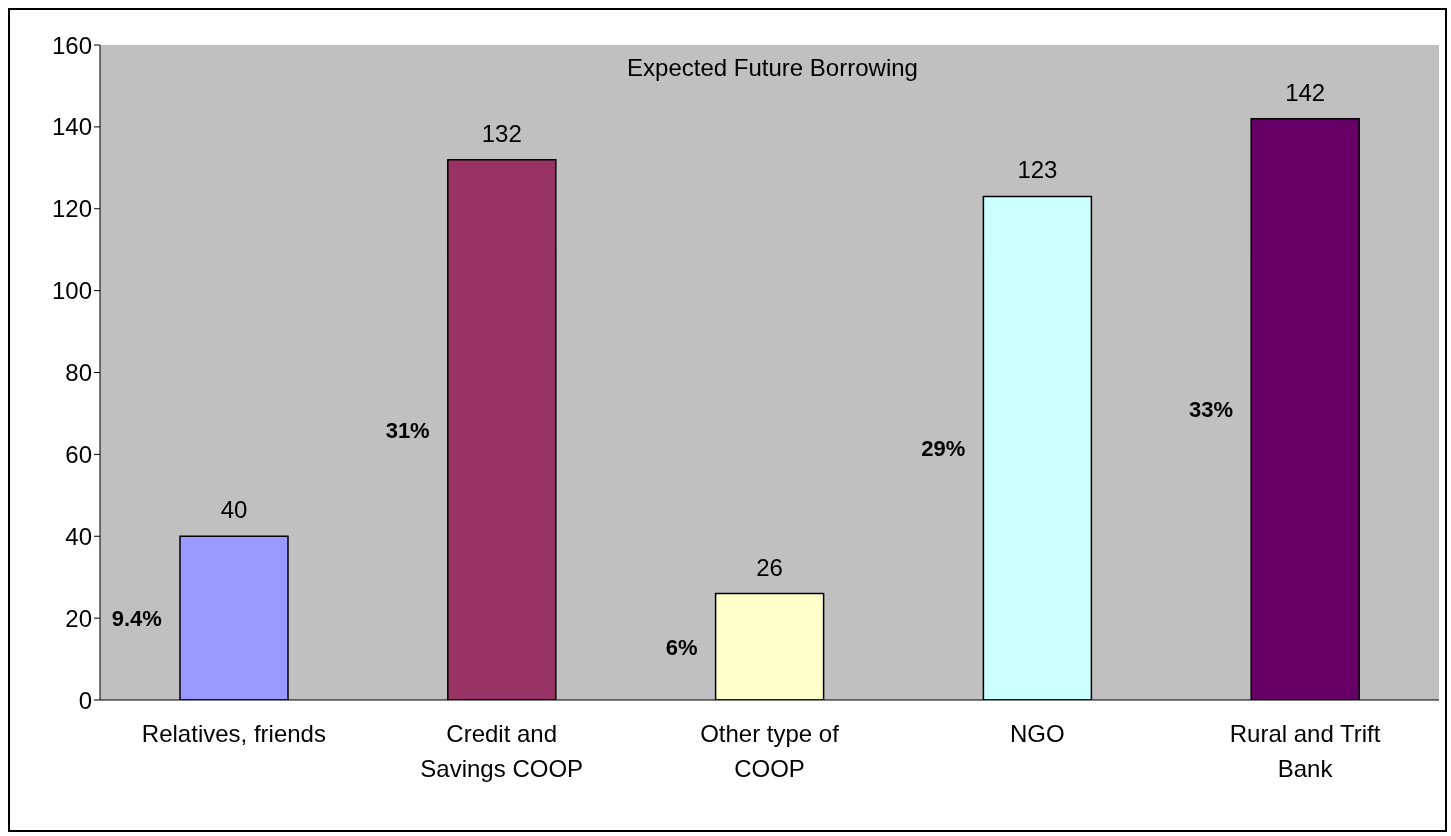  Describe the element at coordinates (770, 751) in the screenshot. I see `x-tick-label: Other type of COOP` at that location.